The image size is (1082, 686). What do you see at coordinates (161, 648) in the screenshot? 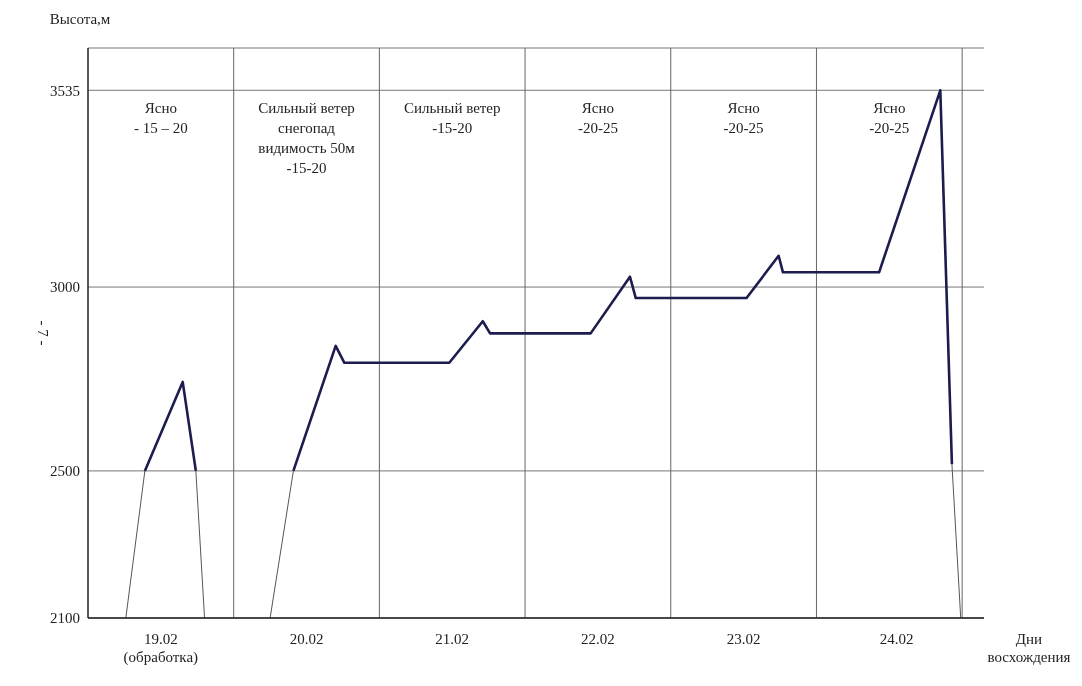
I see `x-tick-label: 19.02 (обработка)` at bounding box center [161, 648].